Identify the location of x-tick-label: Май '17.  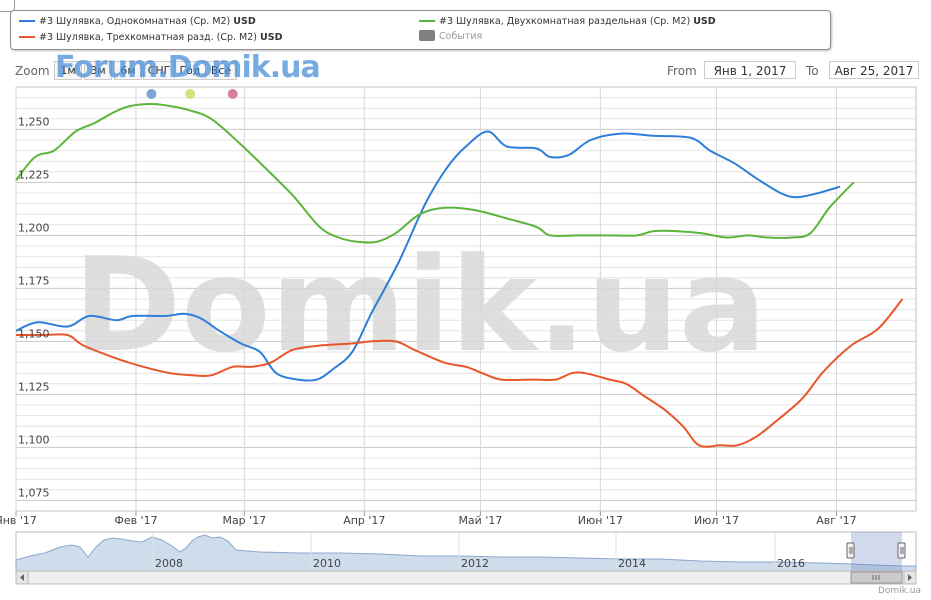
(480, 520).